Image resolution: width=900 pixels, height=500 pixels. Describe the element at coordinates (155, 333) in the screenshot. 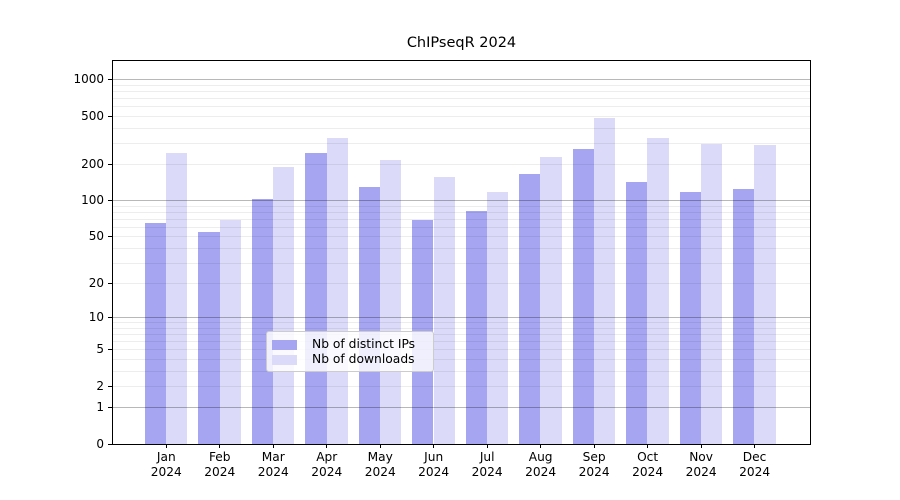

I see `bar-nb-of-distinct-ips-jan` at that location.